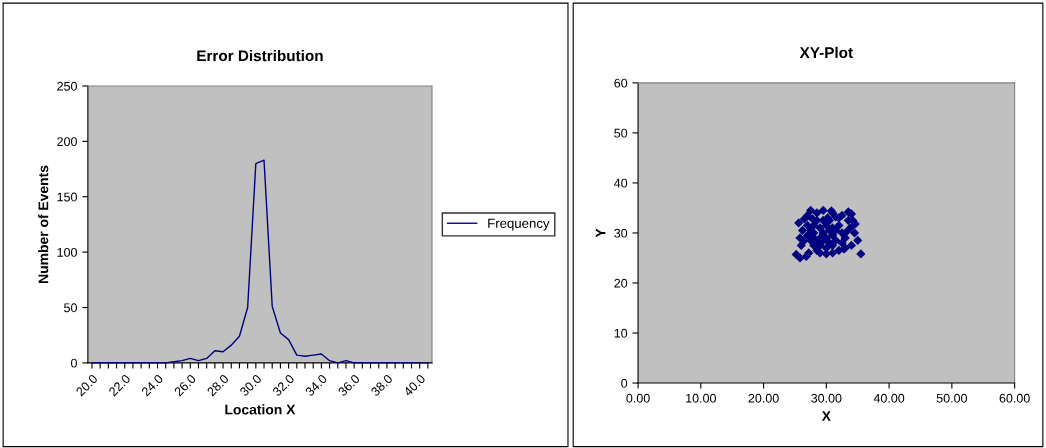 This screenshot has height=448, width=1046. I want to click on x-tick-label: 20.00, so click(763, 398).